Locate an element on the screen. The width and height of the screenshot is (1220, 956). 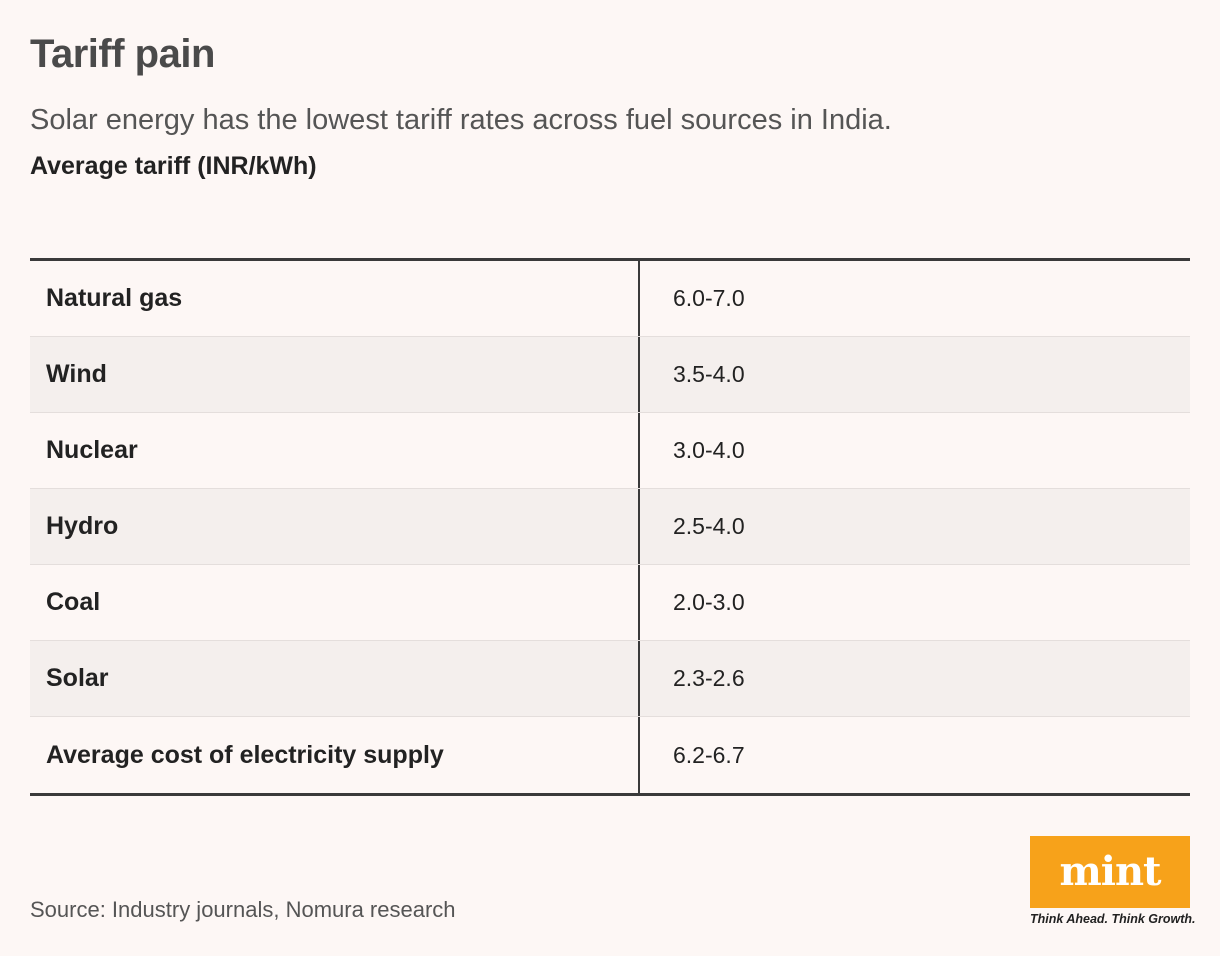
table-row-solar: Solar 2.3-2.6 is located at coordinates (610, 679).